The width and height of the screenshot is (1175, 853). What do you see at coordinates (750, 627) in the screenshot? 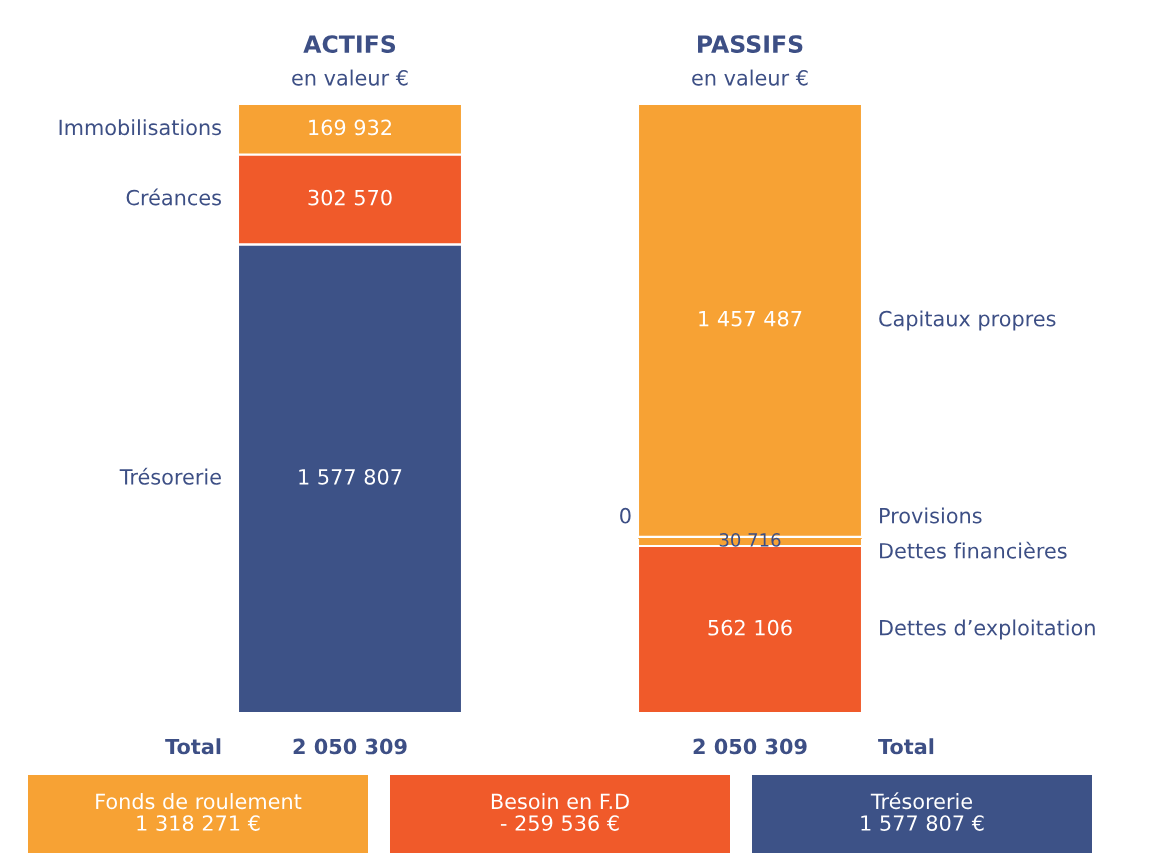
I see `data-label: 562 106` at bounding box center [750, 627].